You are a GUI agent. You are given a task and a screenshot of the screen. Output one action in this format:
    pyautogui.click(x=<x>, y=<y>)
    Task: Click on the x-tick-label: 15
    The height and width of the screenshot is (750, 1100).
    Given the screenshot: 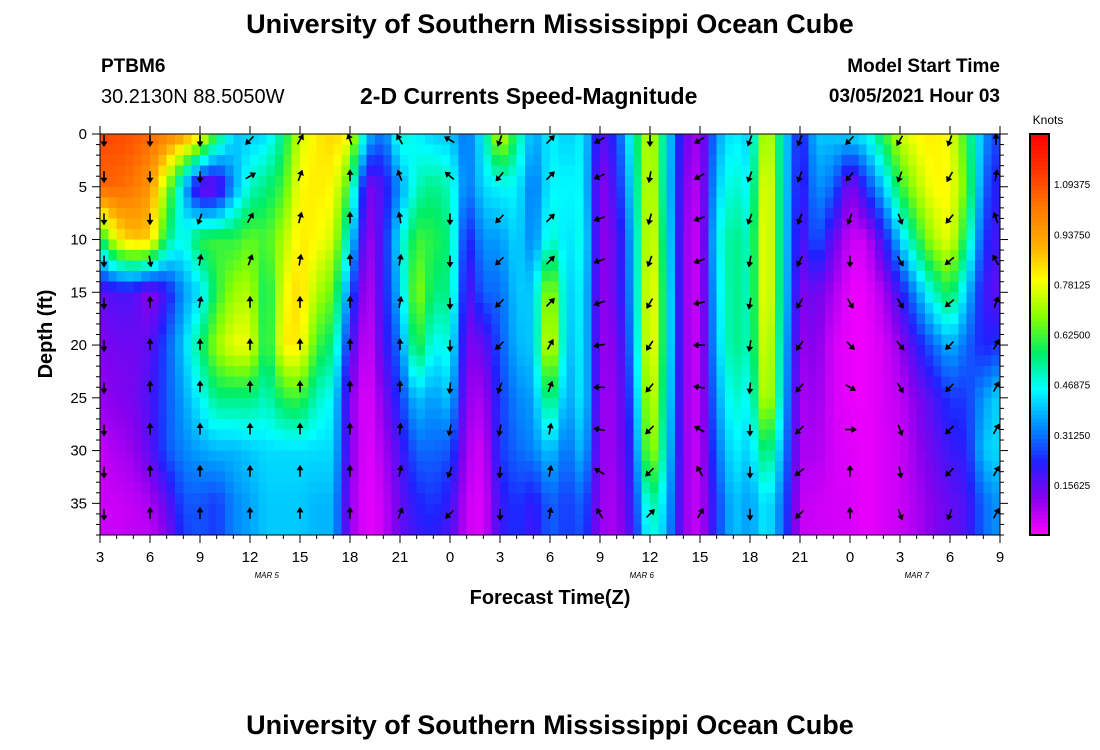 What is the action you would take?
    pyautogui.click(x=300, y=557)
    